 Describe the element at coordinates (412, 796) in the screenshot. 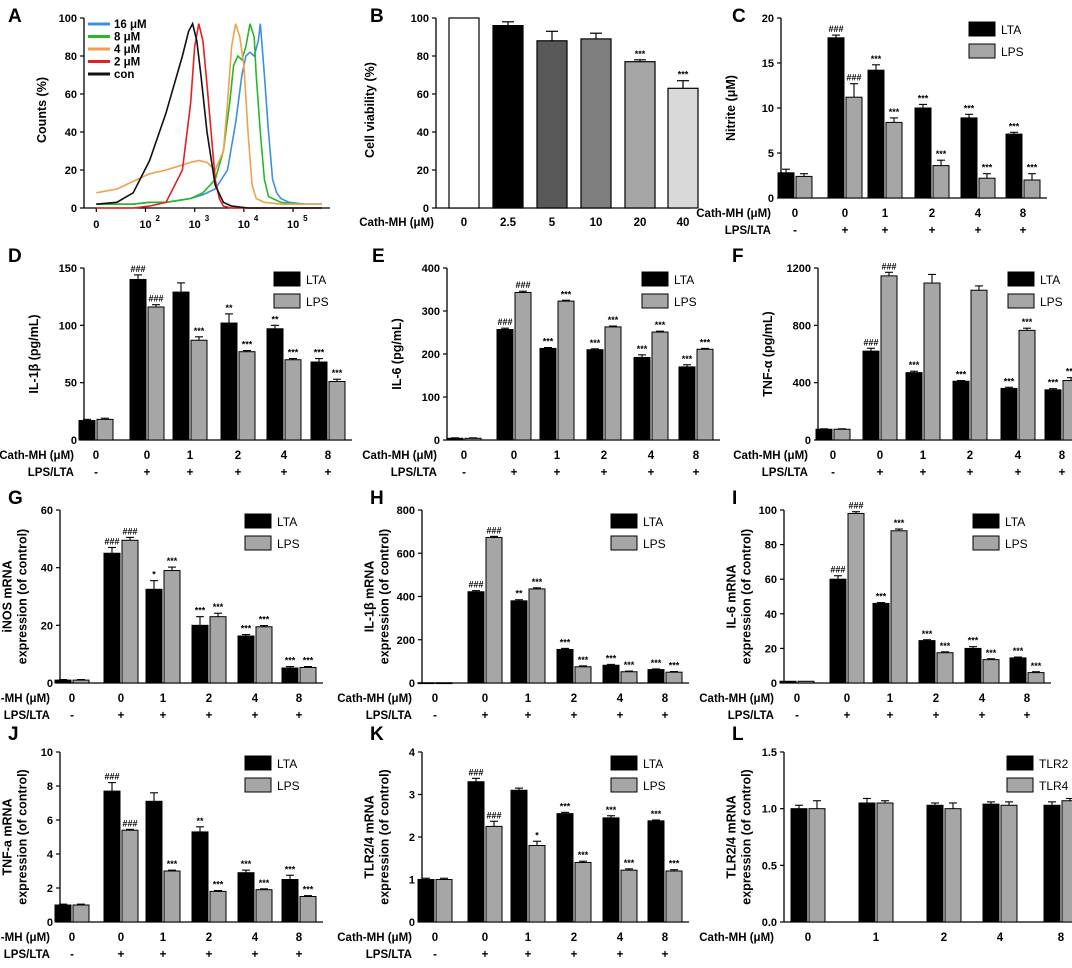

I see `y-tick-label: 3` at that location.